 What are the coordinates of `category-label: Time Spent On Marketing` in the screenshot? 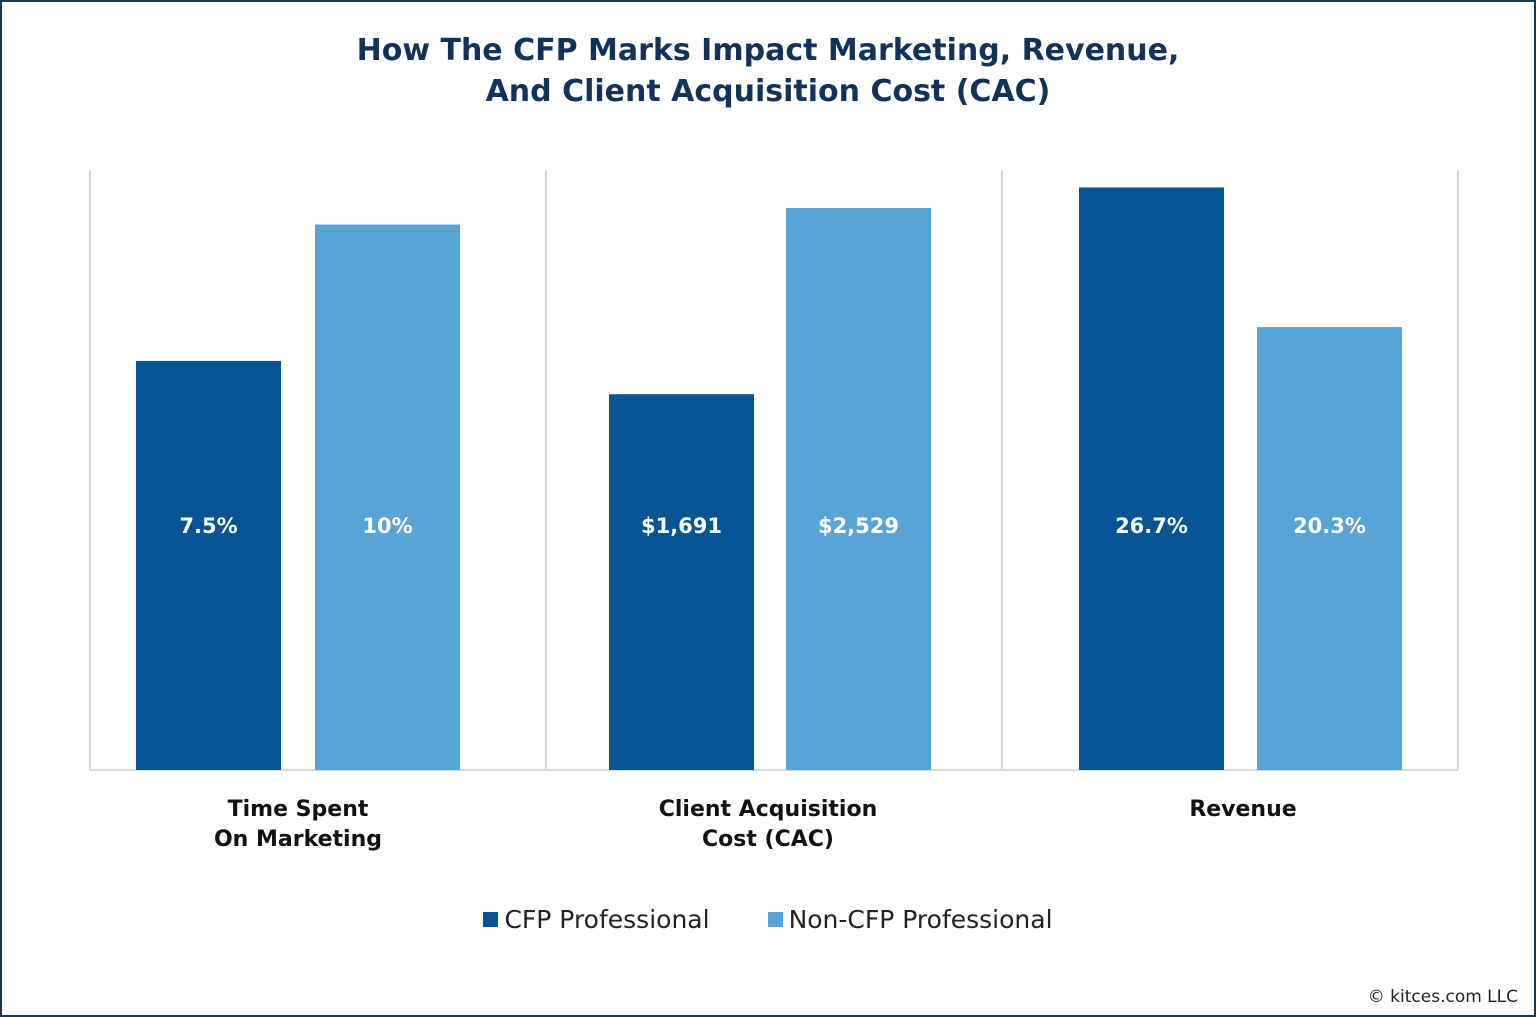 It's located at (298, 825).